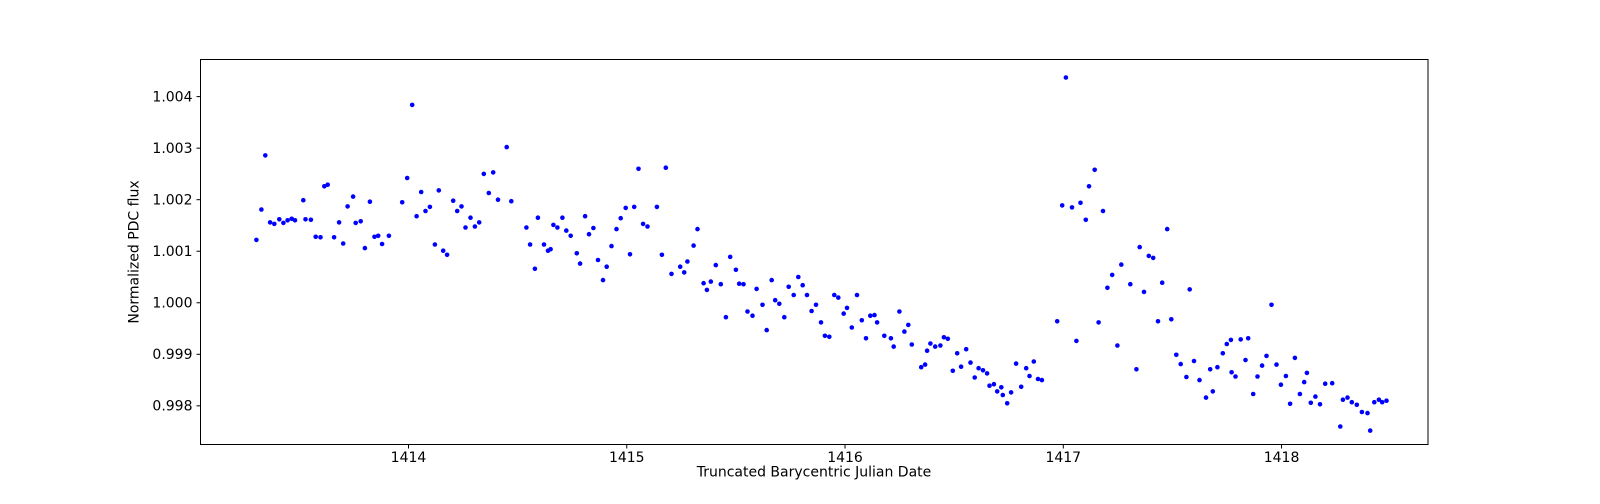  What do you see at coordinates (172, 355) in the screenshot?
I see `y-tick-label: 0.999` at bounding box center [172, 355].